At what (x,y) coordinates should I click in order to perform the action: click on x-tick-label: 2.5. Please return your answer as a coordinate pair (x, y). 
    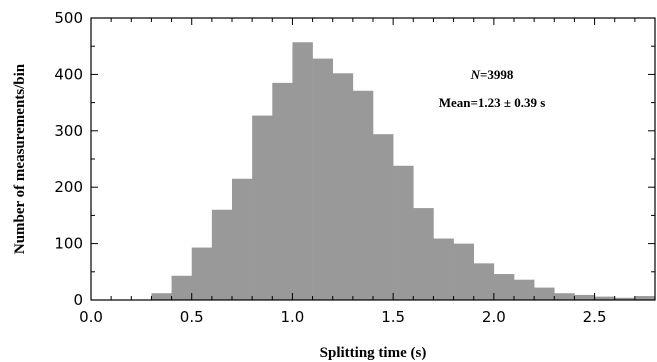
    Looking at the image, I should click on (595, 317).